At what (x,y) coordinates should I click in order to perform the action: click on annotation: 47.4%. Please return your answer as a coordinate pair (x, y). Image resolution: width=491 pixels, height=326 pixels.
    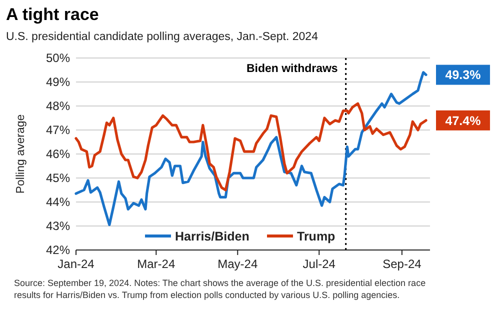
    Looking at the image, I should click on (463, 121).